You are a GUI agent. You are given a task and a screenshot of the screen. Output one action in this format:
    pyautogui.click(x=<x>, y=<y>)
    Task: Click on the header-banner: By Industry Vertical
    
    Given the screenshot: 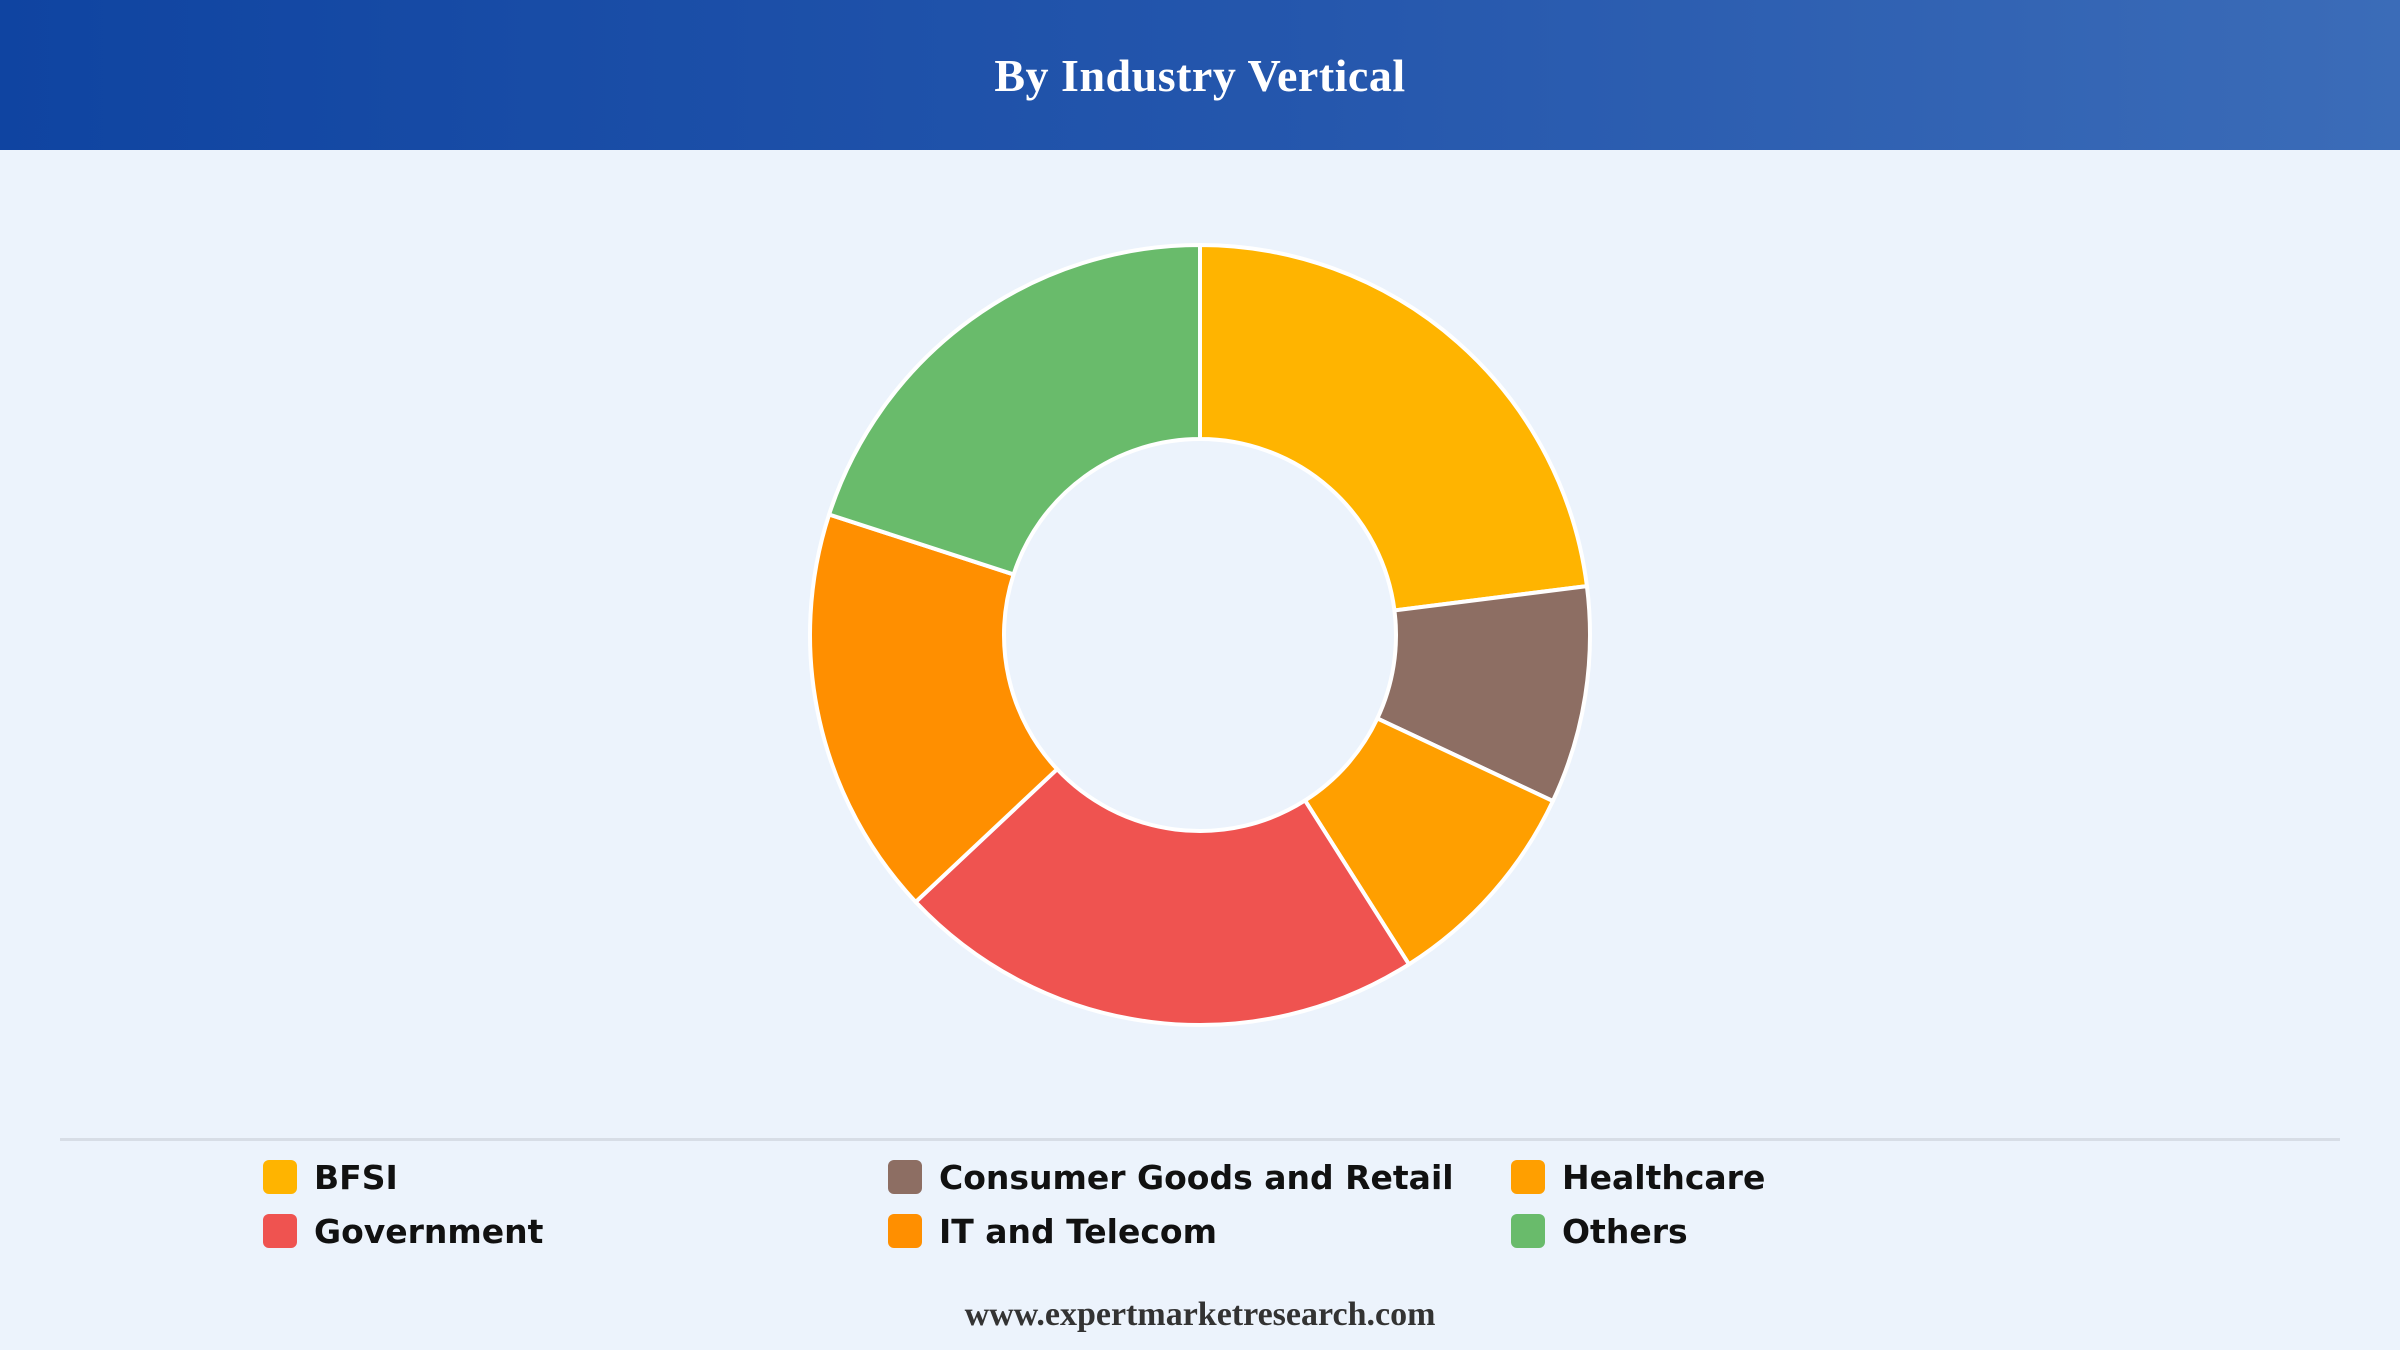 What is the action you would take?
    pyautogui.click(x=1200, y=75)
    